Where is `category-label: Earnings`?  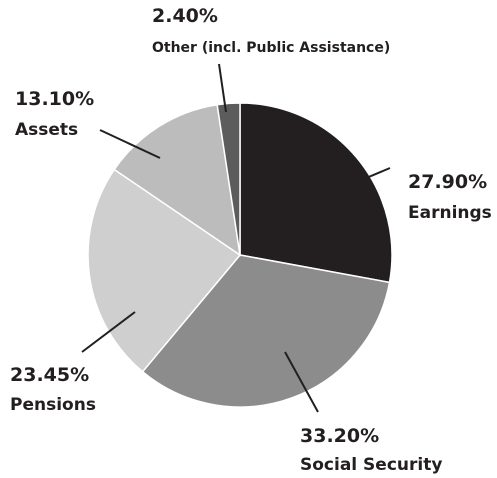
category-label: Earnings is located at coordinates (450, 213).